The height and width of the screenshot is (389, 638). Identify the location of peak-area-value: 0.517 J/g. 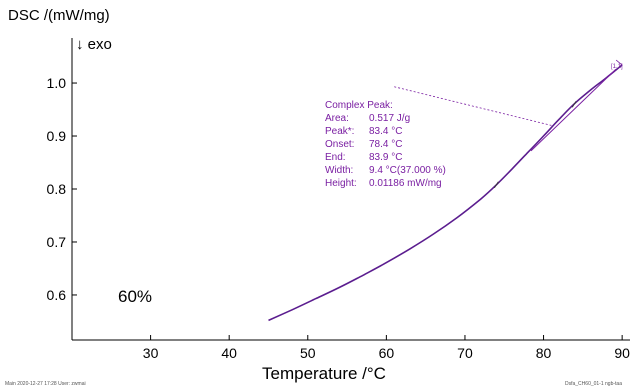
(389, 118).